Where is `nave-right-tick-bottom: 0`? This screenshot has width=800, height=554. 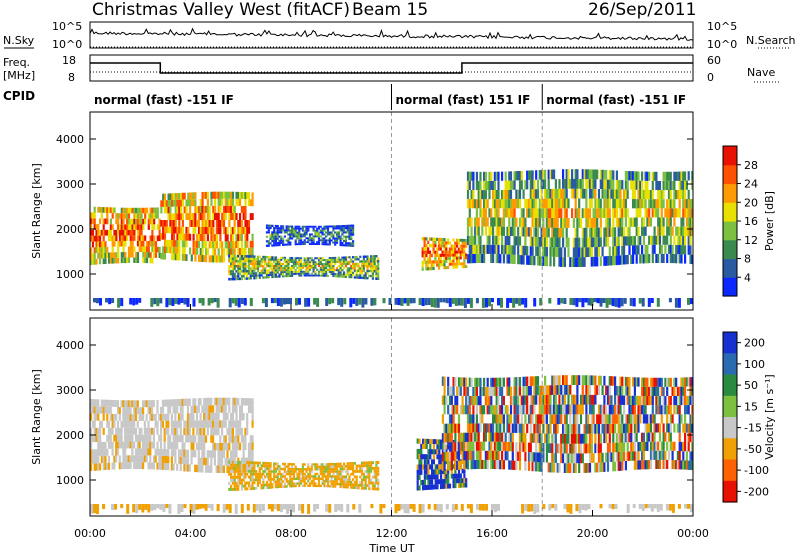
nave-right-tick-bottom: 0 is located at coordinates (710, 77).